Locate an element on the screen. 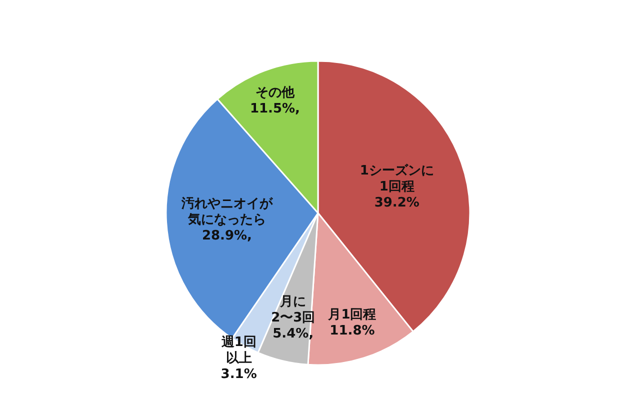  slice-label: 月に2〜3回 is located at coordinates (293, 310).